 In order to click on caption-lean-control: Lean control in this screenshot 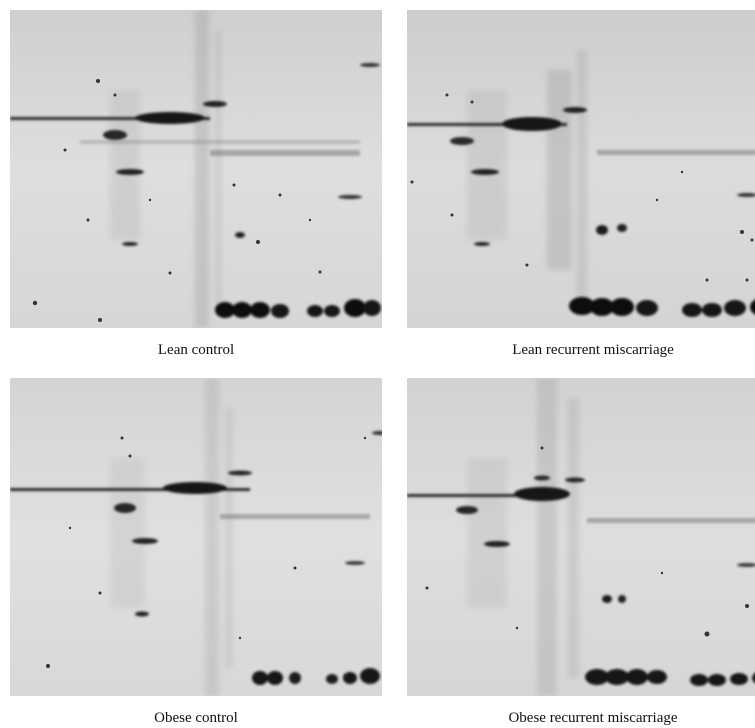, I will do `click(196, 350)`.